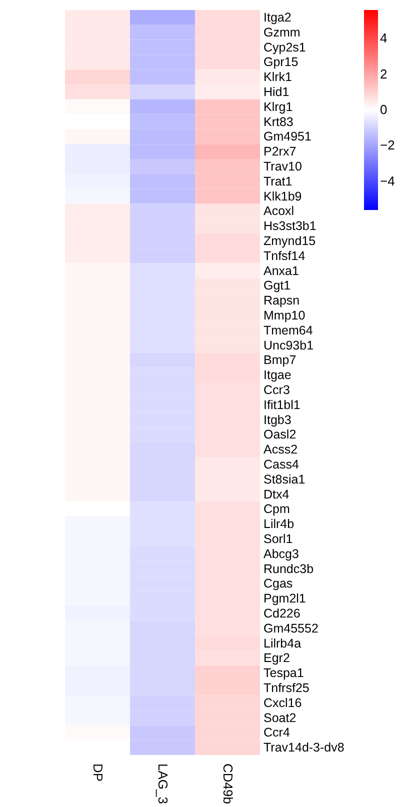 The height and width of the screenshot is (807, 403). I want to click on y-tick-label: Klk1b9, so click(283, 196).